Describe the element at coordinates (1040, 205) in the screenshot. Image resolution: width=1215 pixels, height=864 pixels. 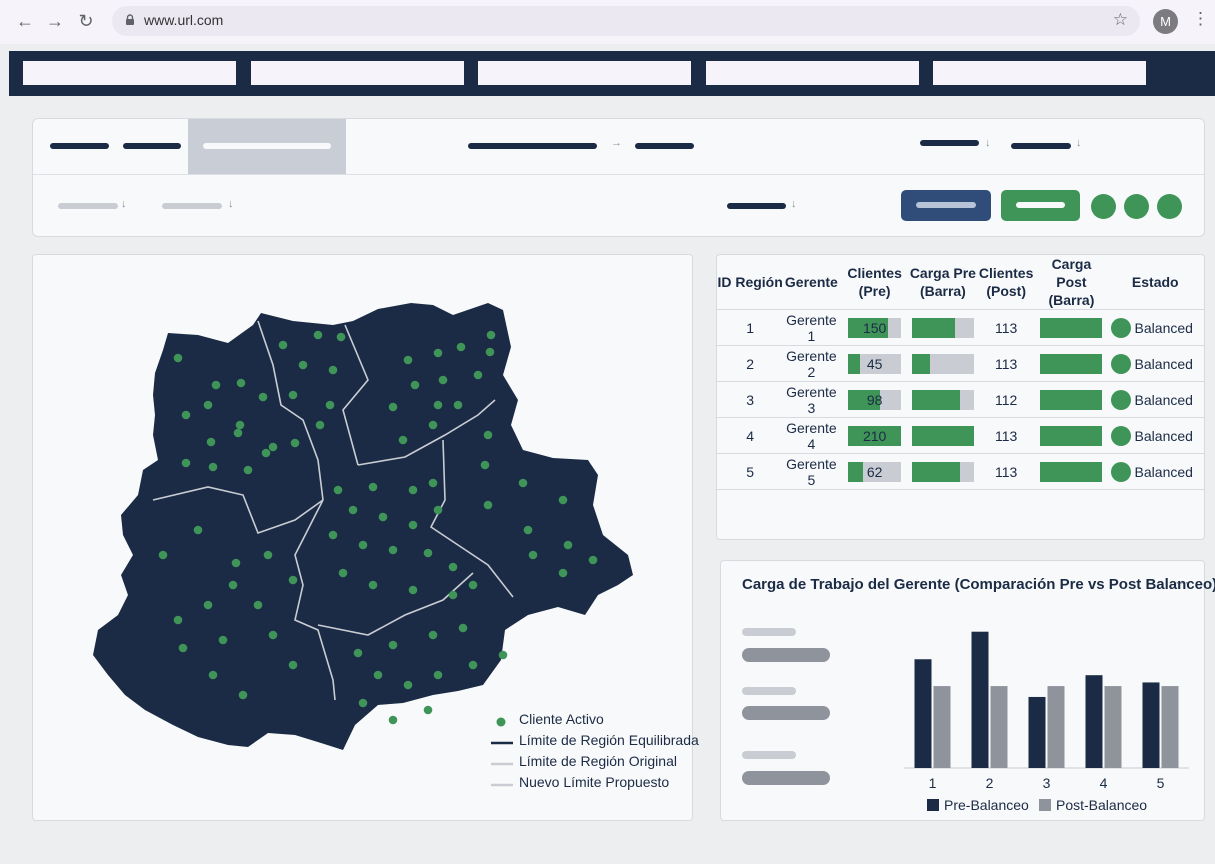
I see `apply-button` at that location.